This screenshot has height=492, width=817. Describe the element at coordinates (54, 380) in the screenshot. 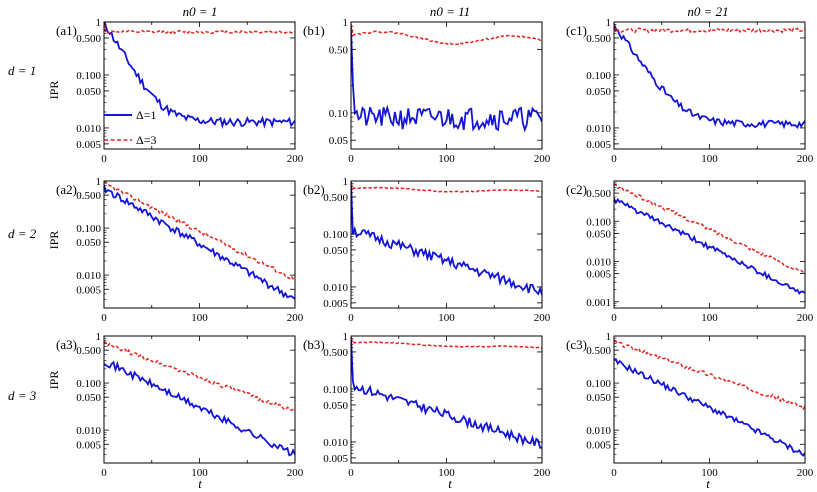

I see `y-axis-label-row3: IPR` at that location.